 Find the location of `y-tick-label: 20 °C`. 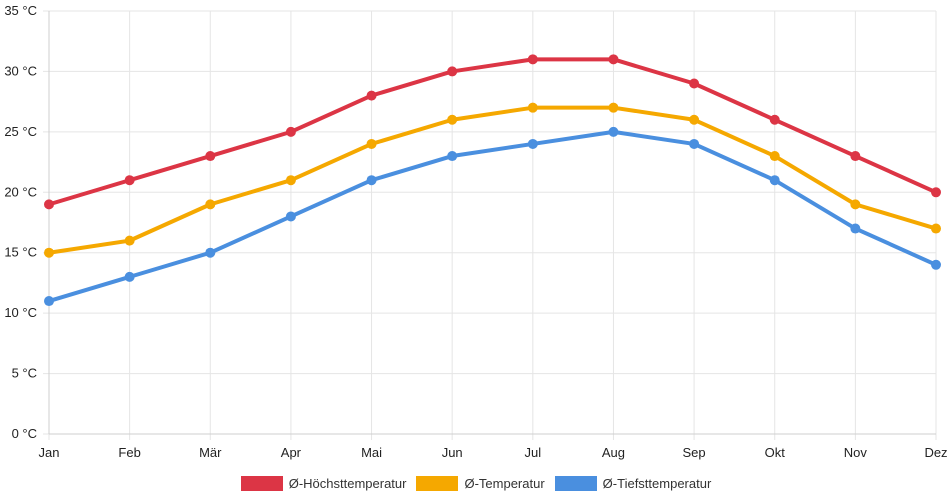

y-tick-label: 20 °C is located at coordinates (20, 191).